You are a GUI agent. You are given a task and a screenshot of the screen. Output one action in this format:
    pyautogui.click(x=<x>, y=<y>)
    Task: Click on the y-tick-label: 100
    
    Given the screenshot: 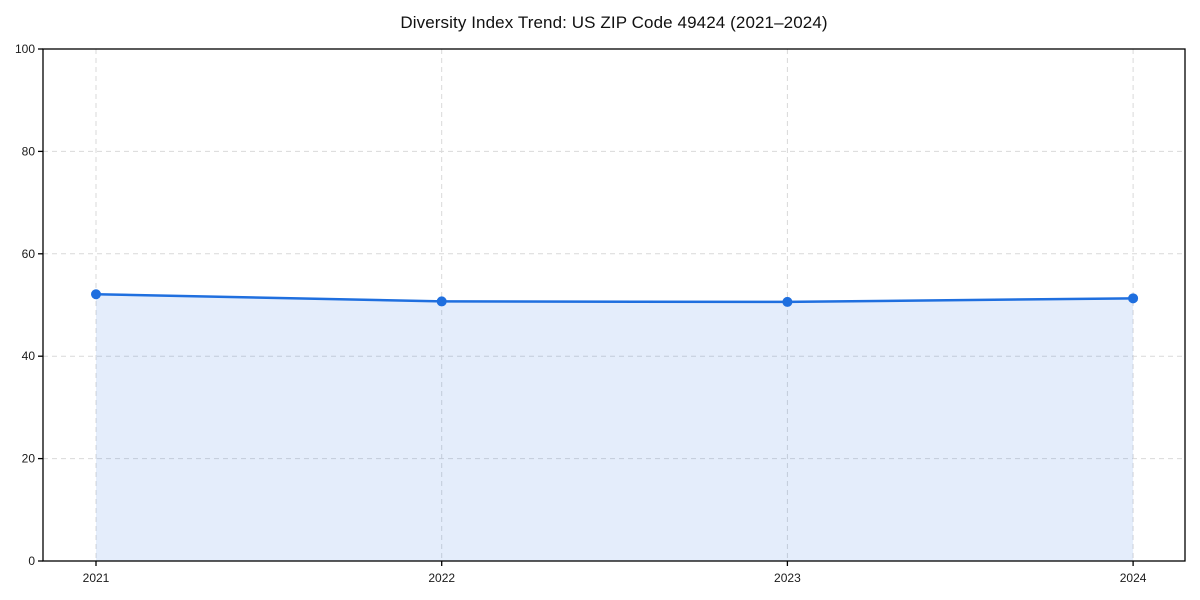 What is the action you would take?
    pyautogui.click(x=25, y=49)
    